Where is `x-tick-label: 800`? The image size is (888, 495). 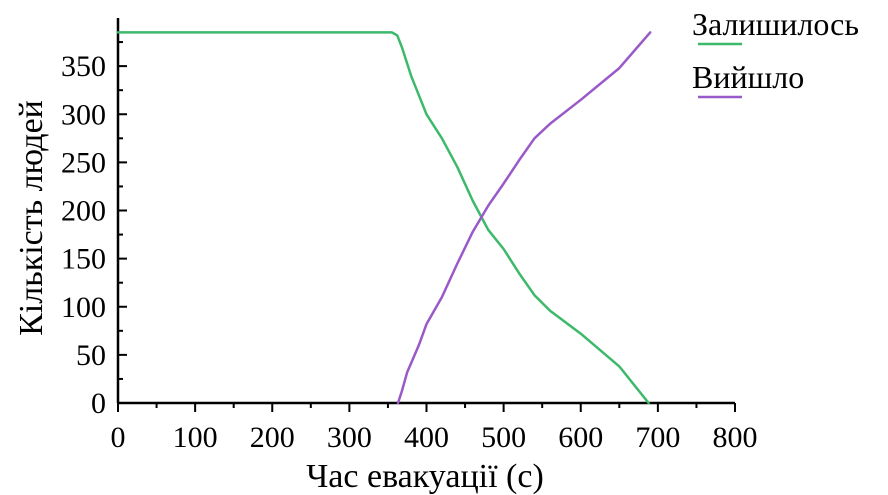 x-tick-label: 800 is located at coordinates (735, 437).